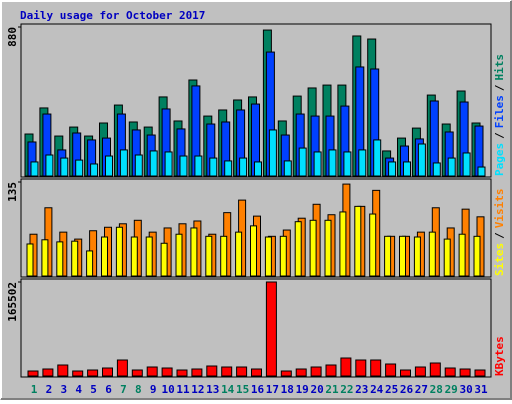 The height and width of the screenshot is (404, 512). Describe the element at coordinates (212, 389) in the screenshot. I see `x-tick-label: 13` at that location.